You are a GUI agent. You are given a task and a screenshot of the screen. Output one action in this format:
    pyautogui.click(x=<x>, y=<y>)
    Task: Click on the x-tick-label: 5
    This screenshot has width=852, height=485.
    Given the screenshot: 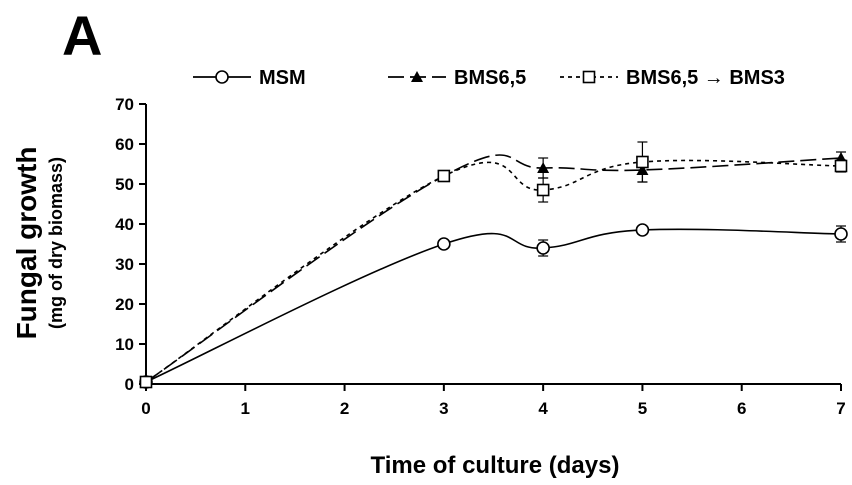 What is the action you would take?
    pyautogui.click(x=642, y=408)
    